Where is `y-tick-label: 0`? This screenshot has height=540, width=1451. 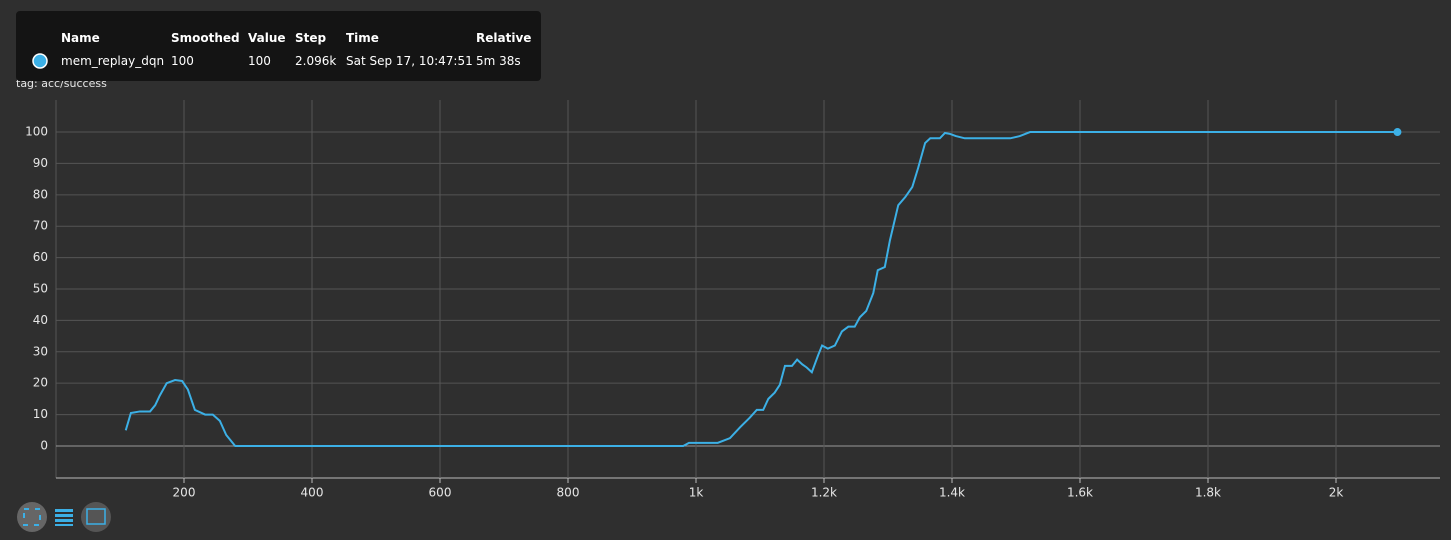
y-tick-label: 0 is located at coordinates (44, 445).